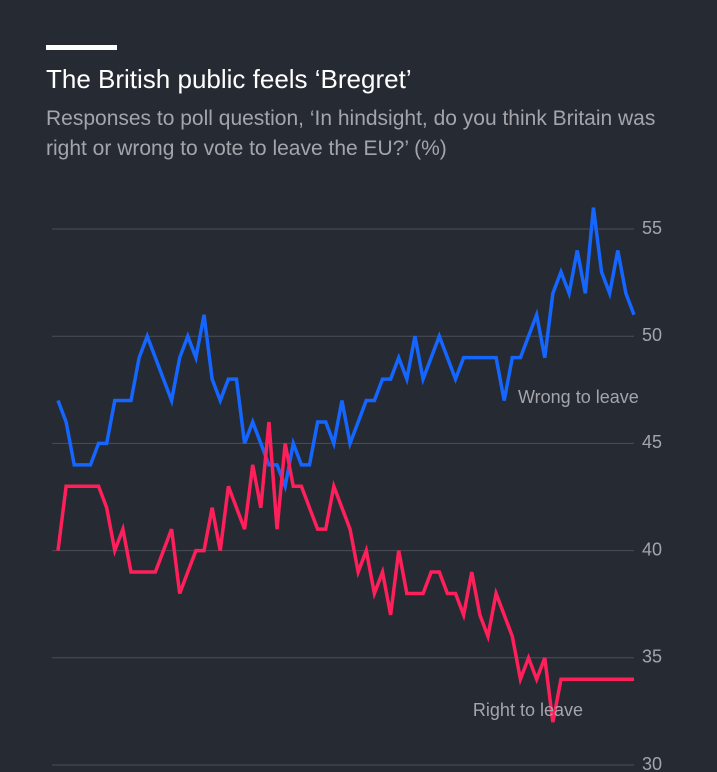 This screenshot has width=717, height=772. What do you see at coordinates (652, 763) in the screenshot?
I see `y-tick-label: 30` at bounding box center [652, 763].